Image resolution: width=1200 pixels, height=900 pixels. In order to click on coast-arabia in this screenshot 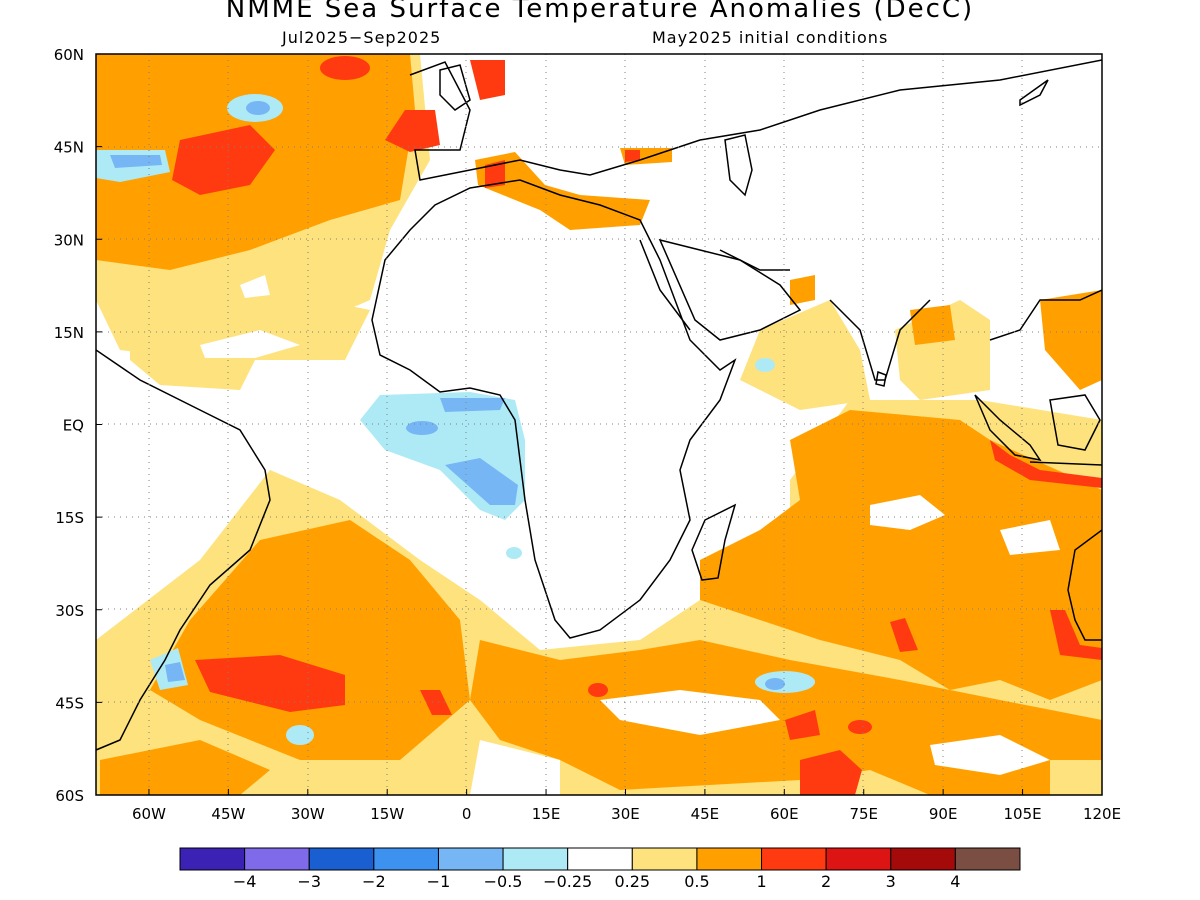, I will do `click(730, 289)`.